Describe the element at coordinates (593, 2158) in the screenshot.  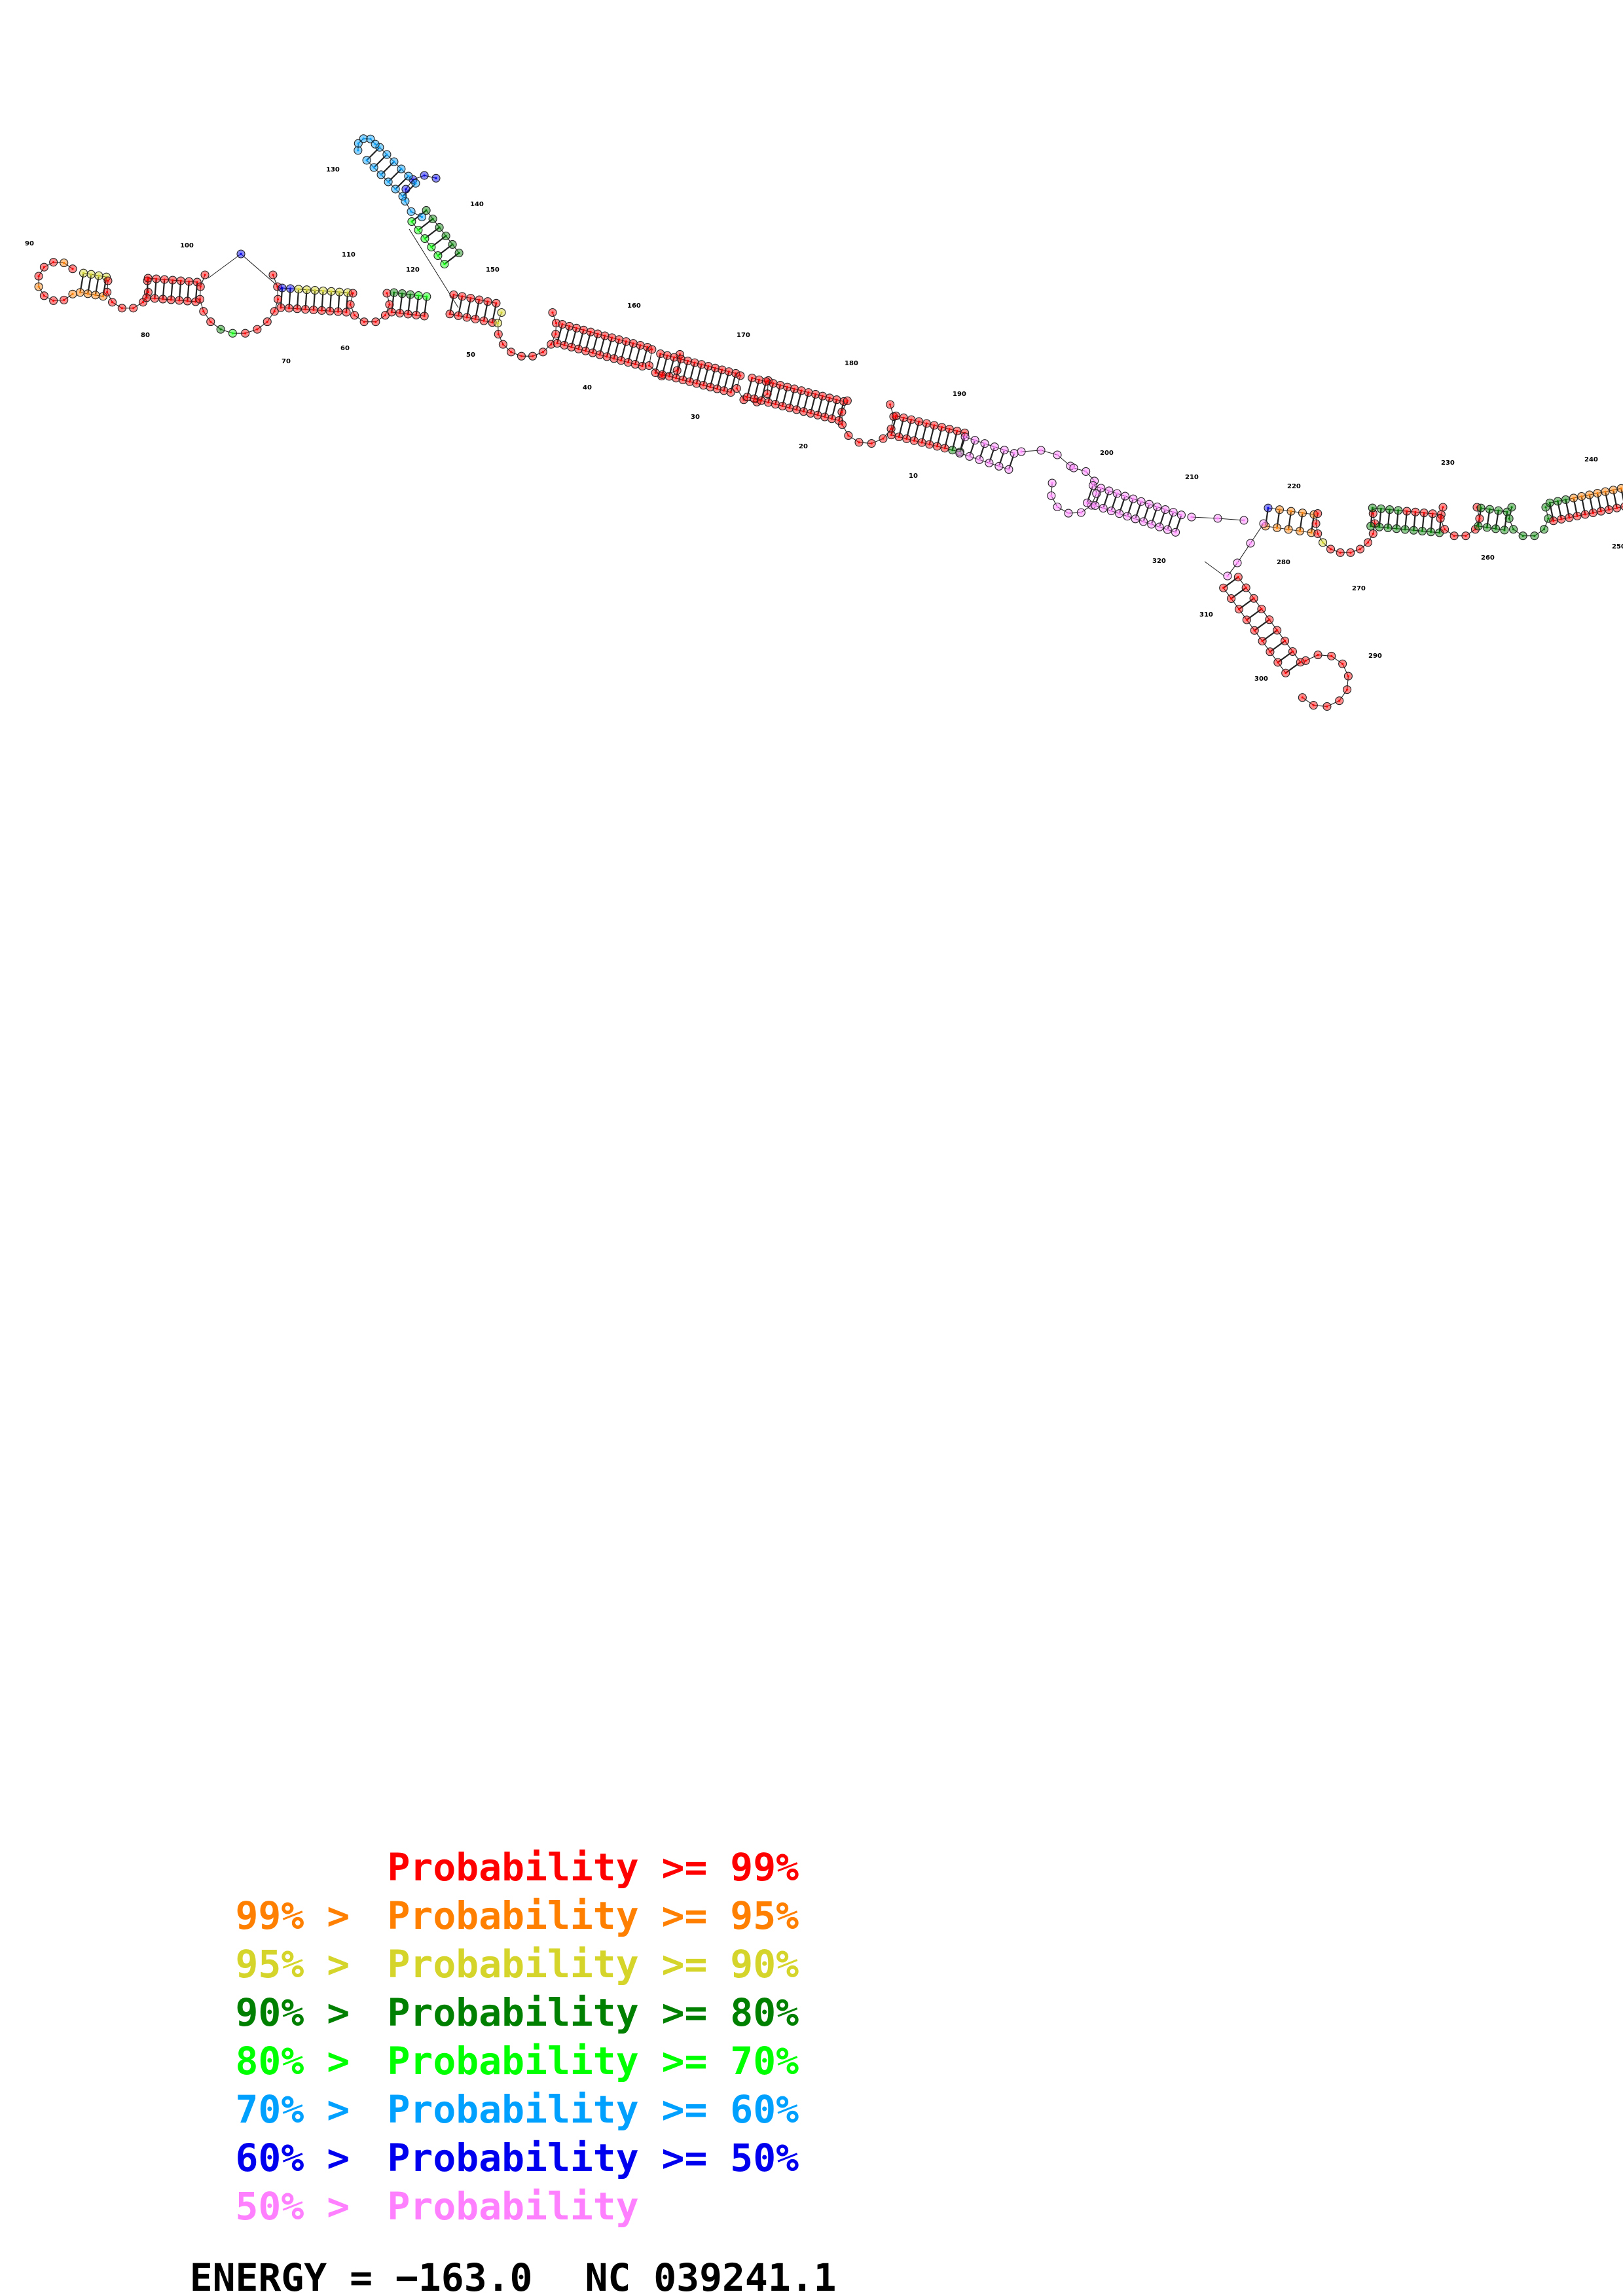
I see `legend-row-label: Probability >= 50%` at that location.